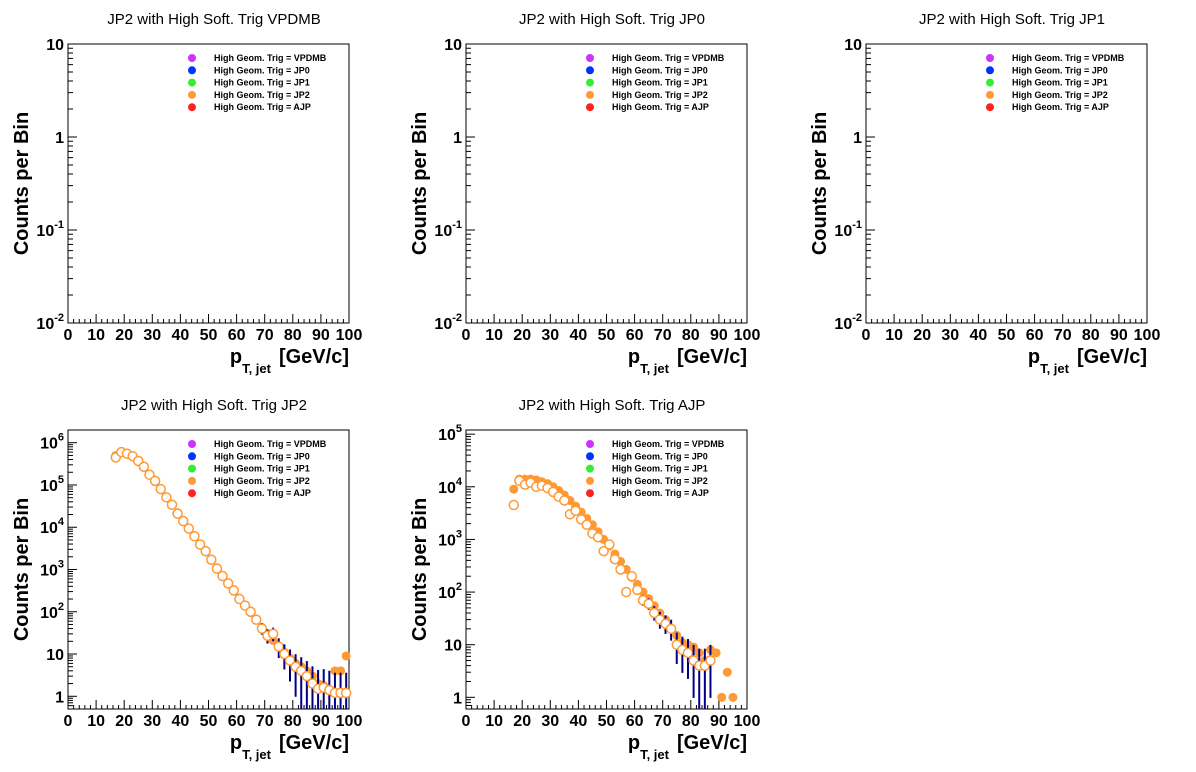 The image size is (1196, 772). I want to click on chart-title: JP2 with High Soft. Trig AJP, so click(612, 405).